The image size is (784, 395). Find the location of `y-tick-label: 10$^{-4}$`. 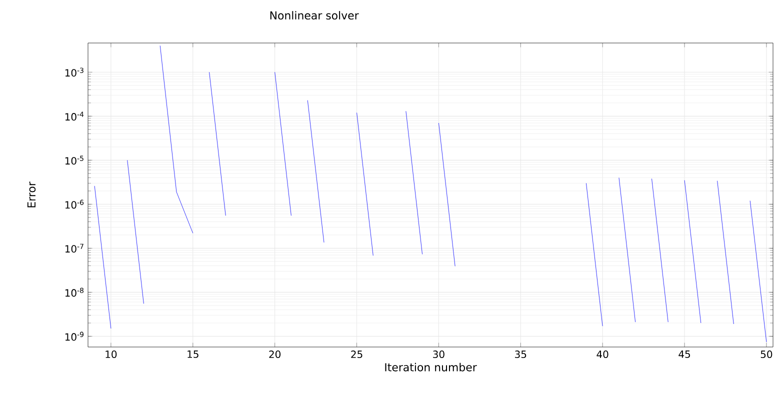

y-tick-label: 10$^{-4}$ is located at coordinates (74, 116).